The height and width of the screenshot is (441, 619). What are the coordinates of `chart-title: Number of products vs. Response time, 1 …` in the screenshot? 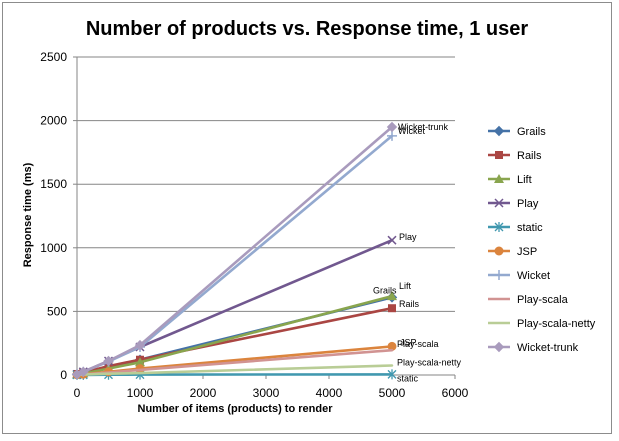 It's located at (307, 29).